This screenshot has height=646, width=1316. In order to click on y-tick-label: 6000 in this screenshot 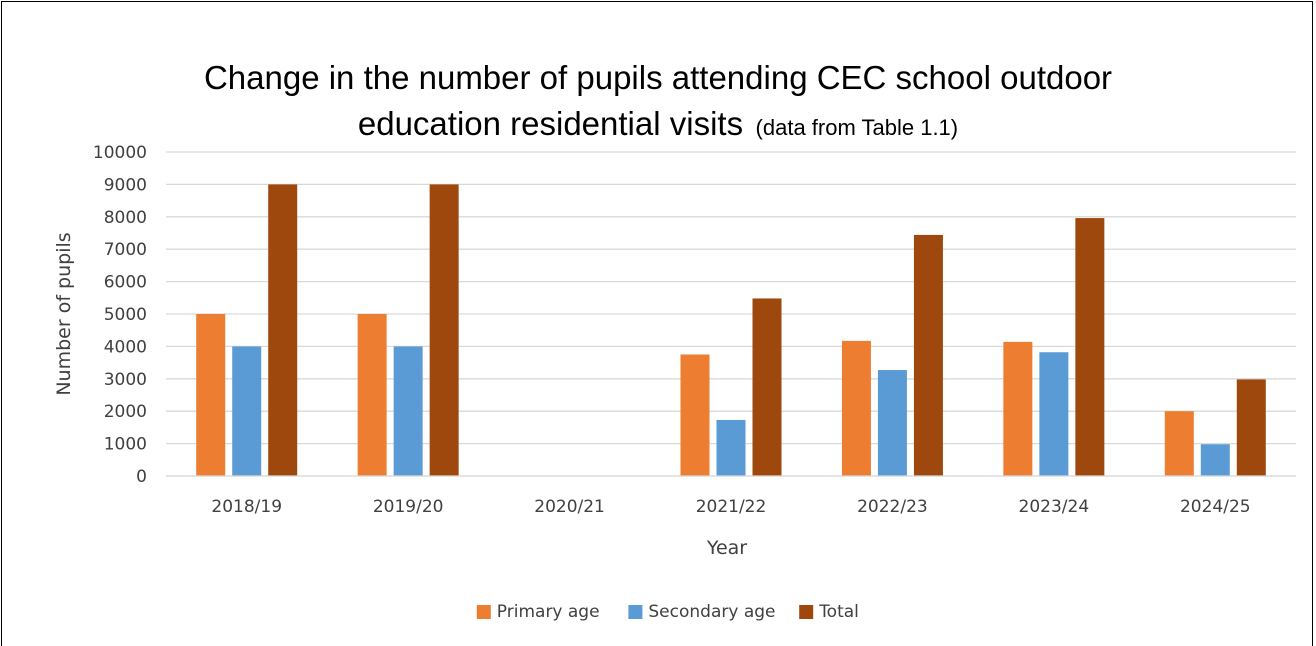, I will do `click(125, 283)`.